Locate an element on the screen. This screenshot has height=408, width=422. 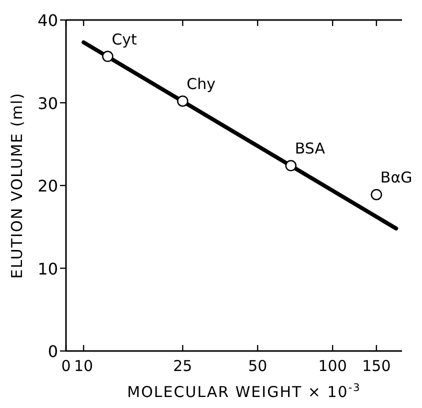
x-tick-label: 0 is located at coordinates (66, 366).